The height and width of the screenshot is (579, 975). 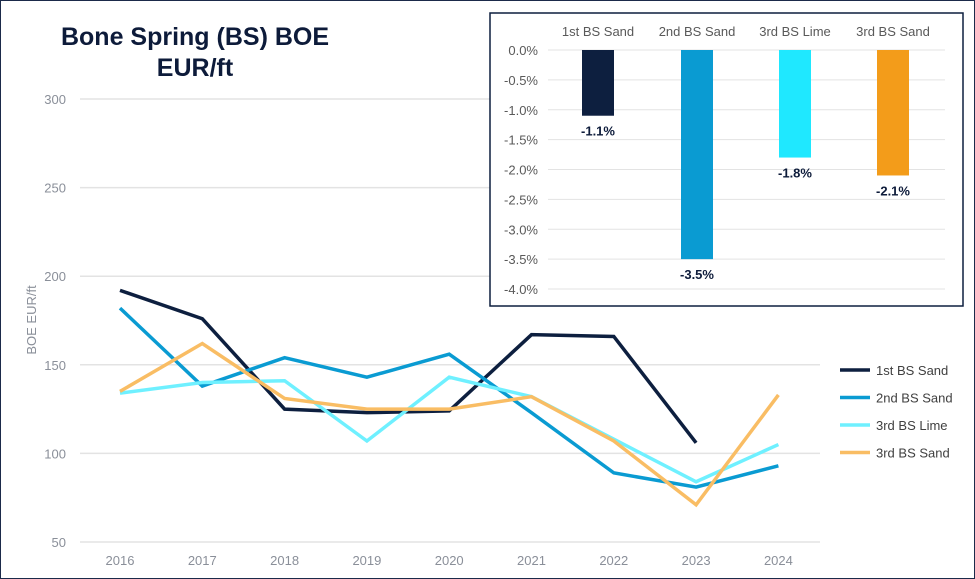 I want to click on inset-category-label: 2nd BS Sand, so click(x=697, y=31).